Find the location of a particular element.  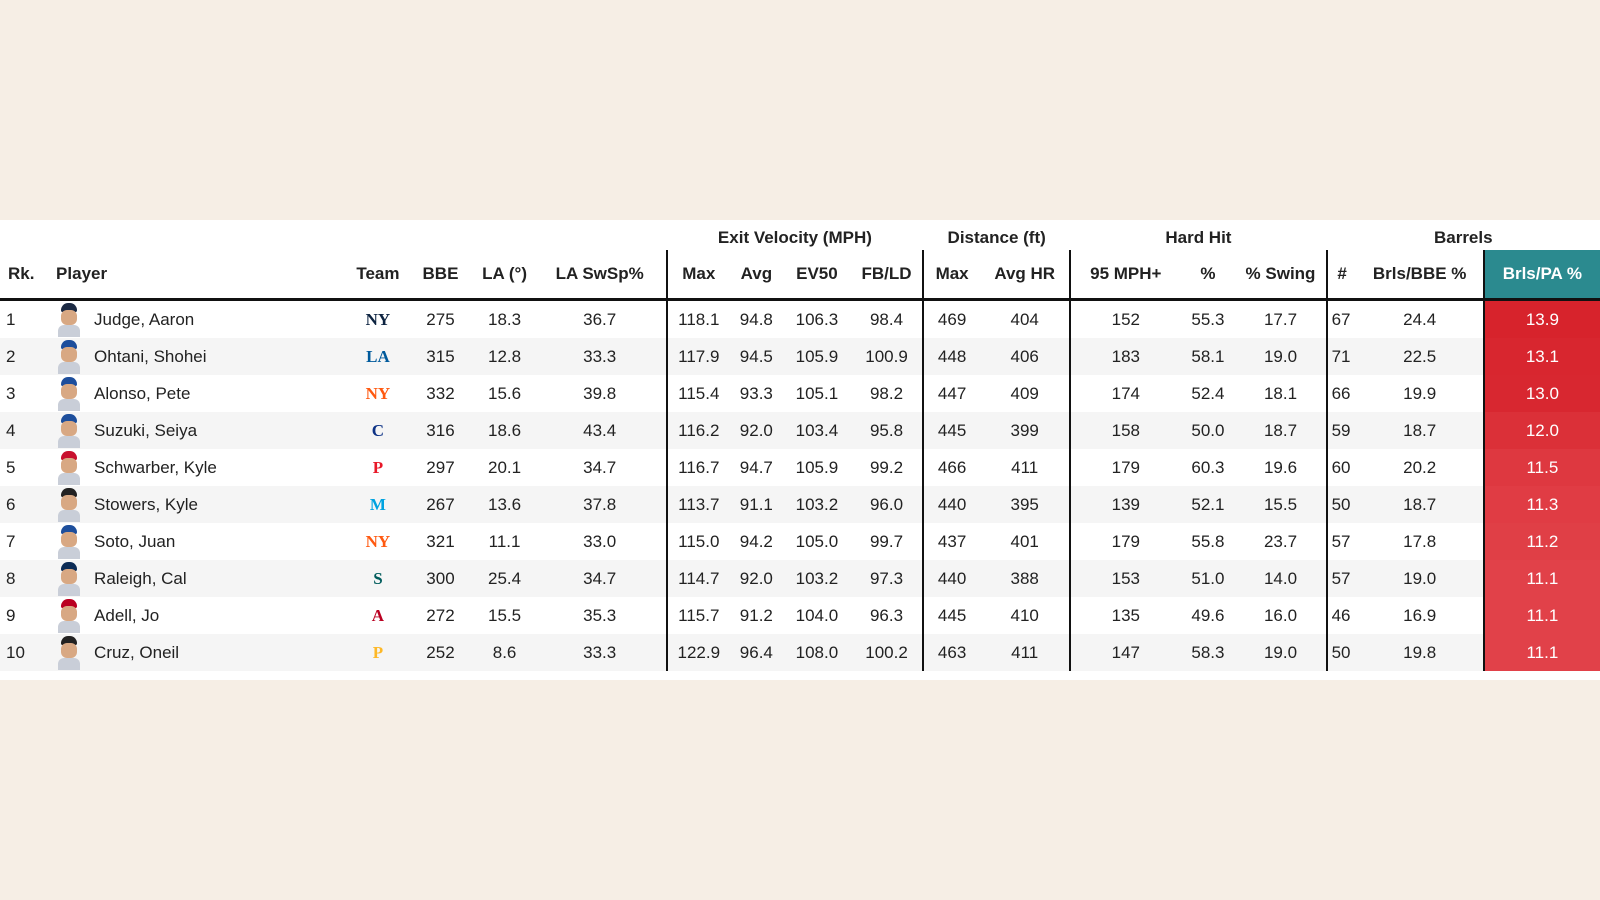

player-name: Judge, Aaron is located at coordinates (144, 319).